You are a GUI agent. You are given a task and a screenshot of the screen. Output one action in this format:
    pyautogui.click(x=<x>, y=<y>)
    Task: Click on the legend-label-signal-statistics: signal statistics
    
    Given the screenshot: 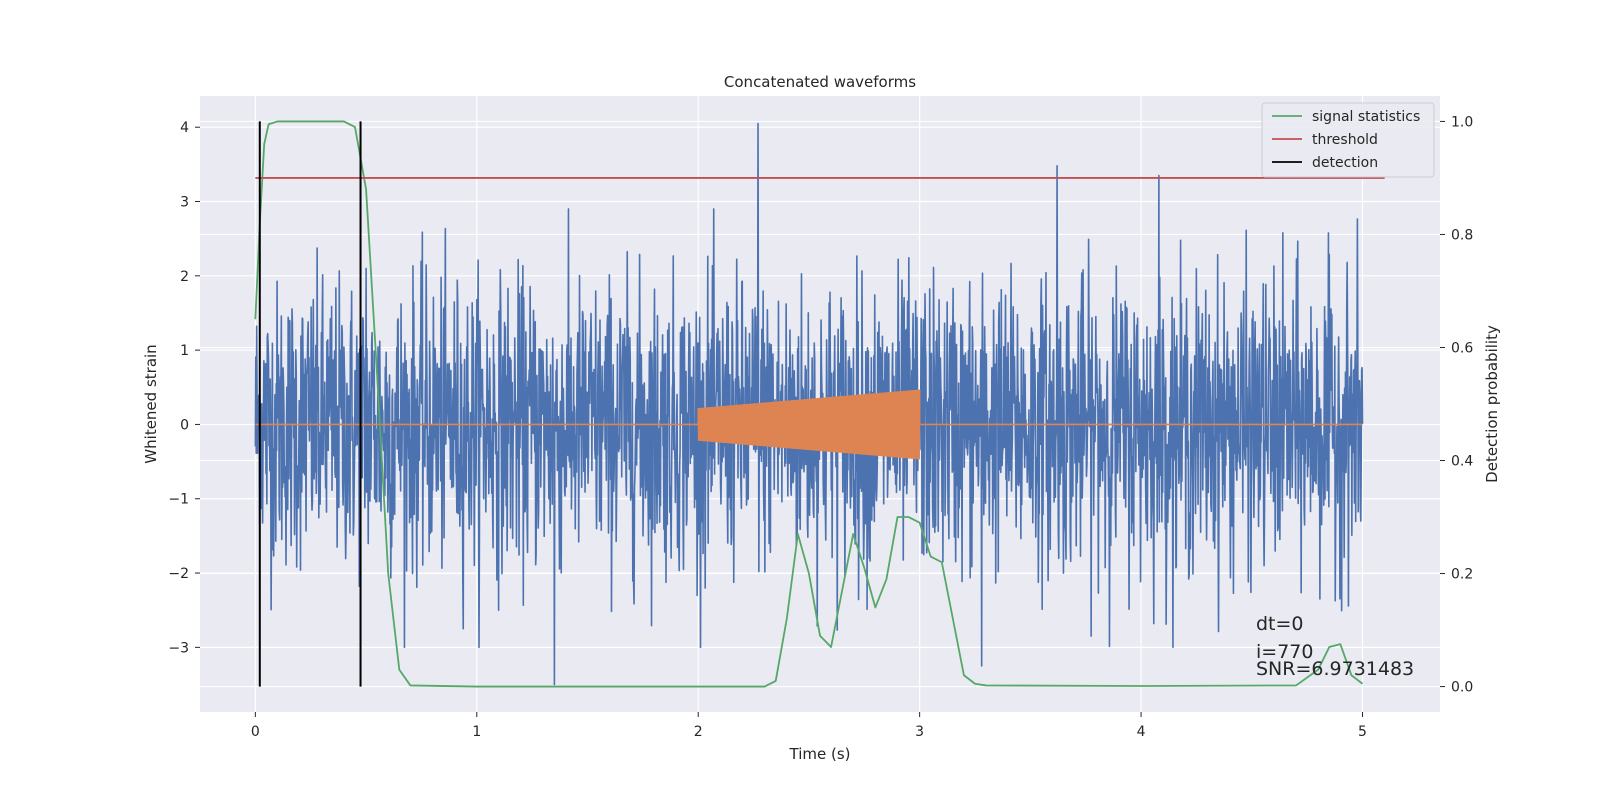 What is the action you would take?
    pyautogui.click(x=1366, y=117)
    